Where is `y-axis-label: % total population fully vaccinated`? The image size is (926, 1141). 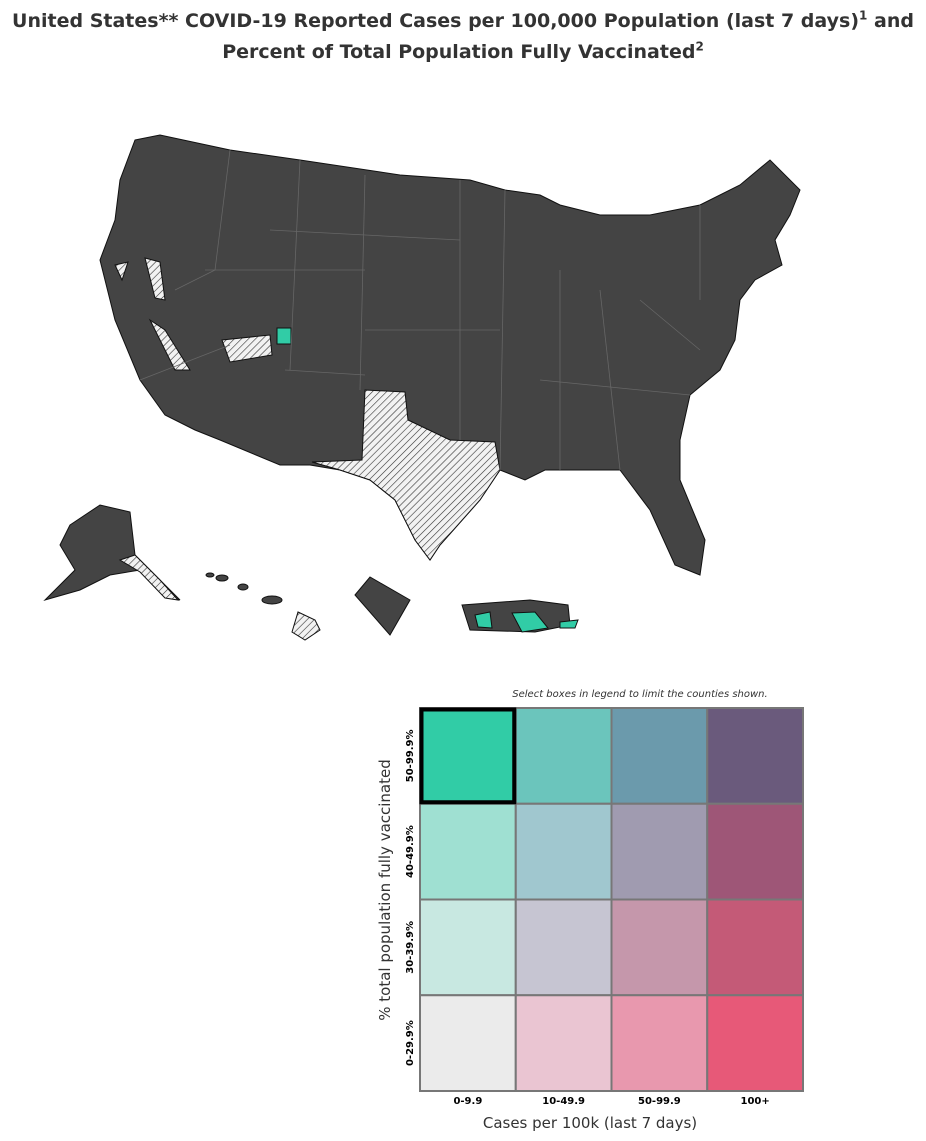
y-axis-label: % total population fully vaccinated is located at coordinates (385, 890).